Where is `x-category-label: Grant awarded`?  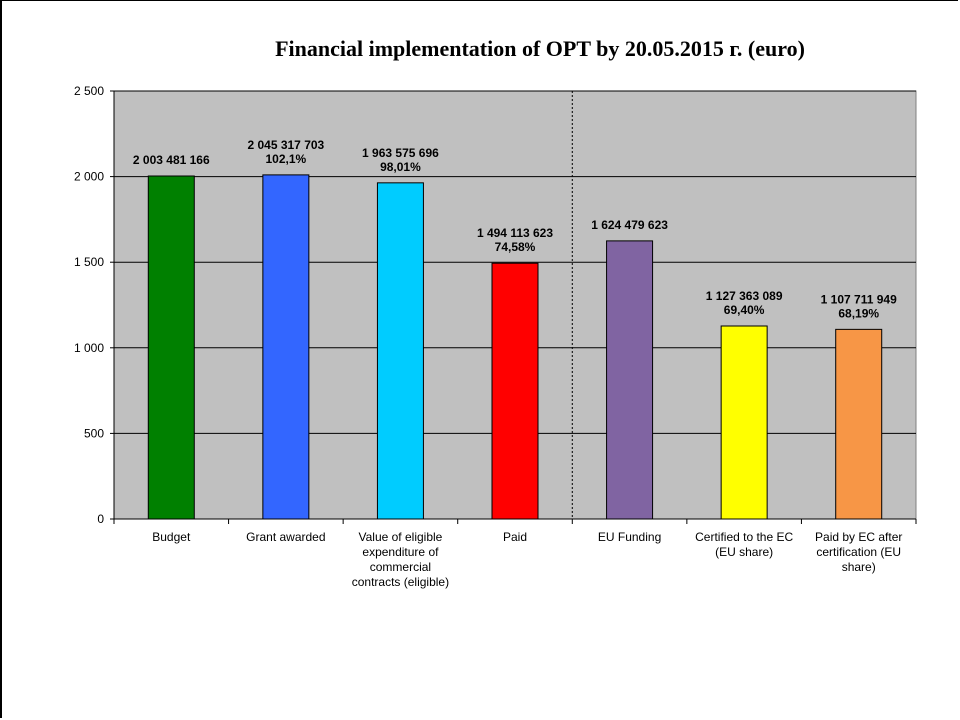
x-category-label: Grant awarded is located at coordinates (285, 537).